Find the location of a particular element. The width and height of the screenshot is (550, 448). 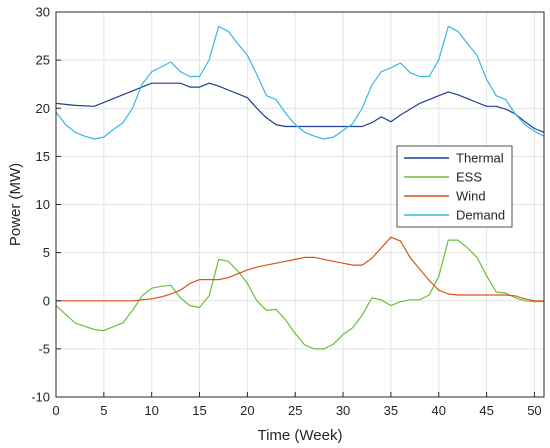

y-tick-label: 30 is located at coordinates (43, 12).